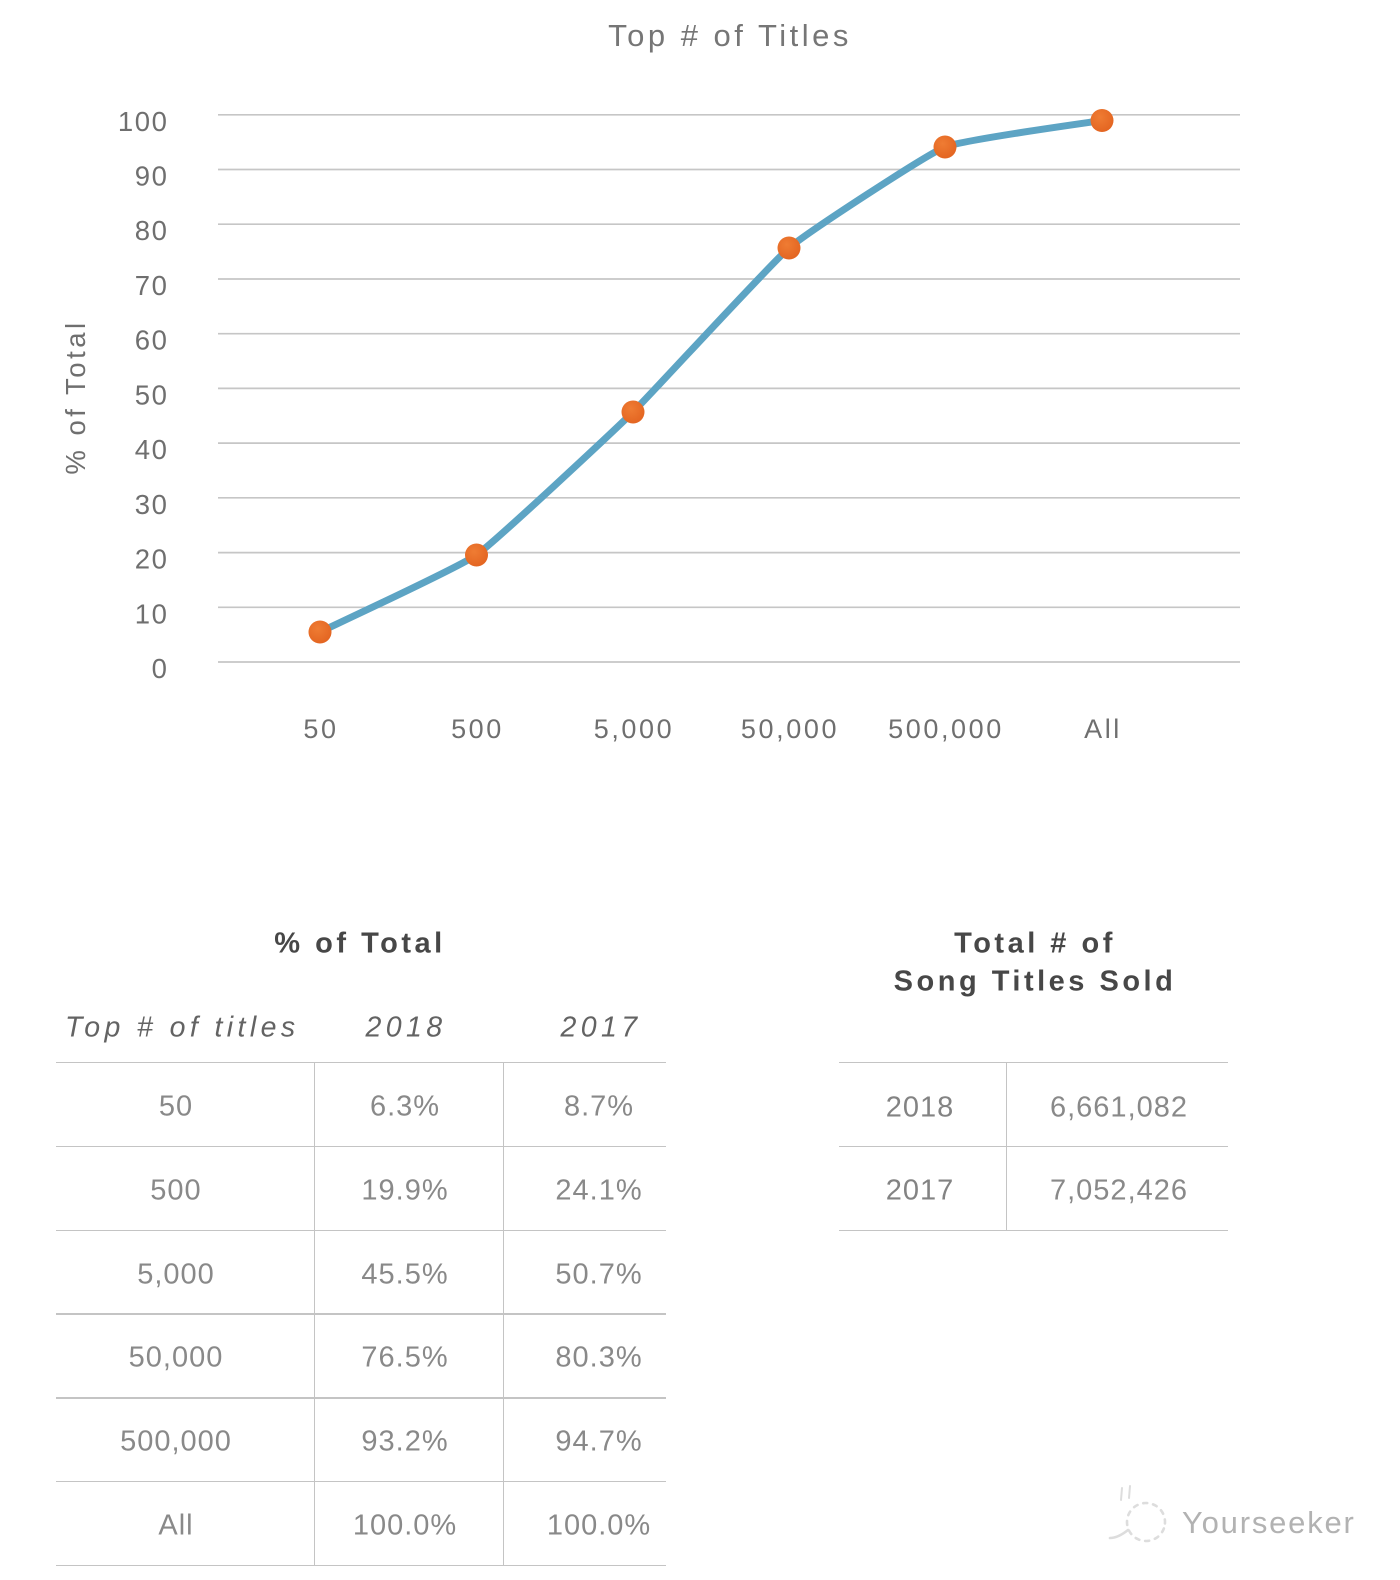  I want to click on svg-text: 70, so click(152, 285).